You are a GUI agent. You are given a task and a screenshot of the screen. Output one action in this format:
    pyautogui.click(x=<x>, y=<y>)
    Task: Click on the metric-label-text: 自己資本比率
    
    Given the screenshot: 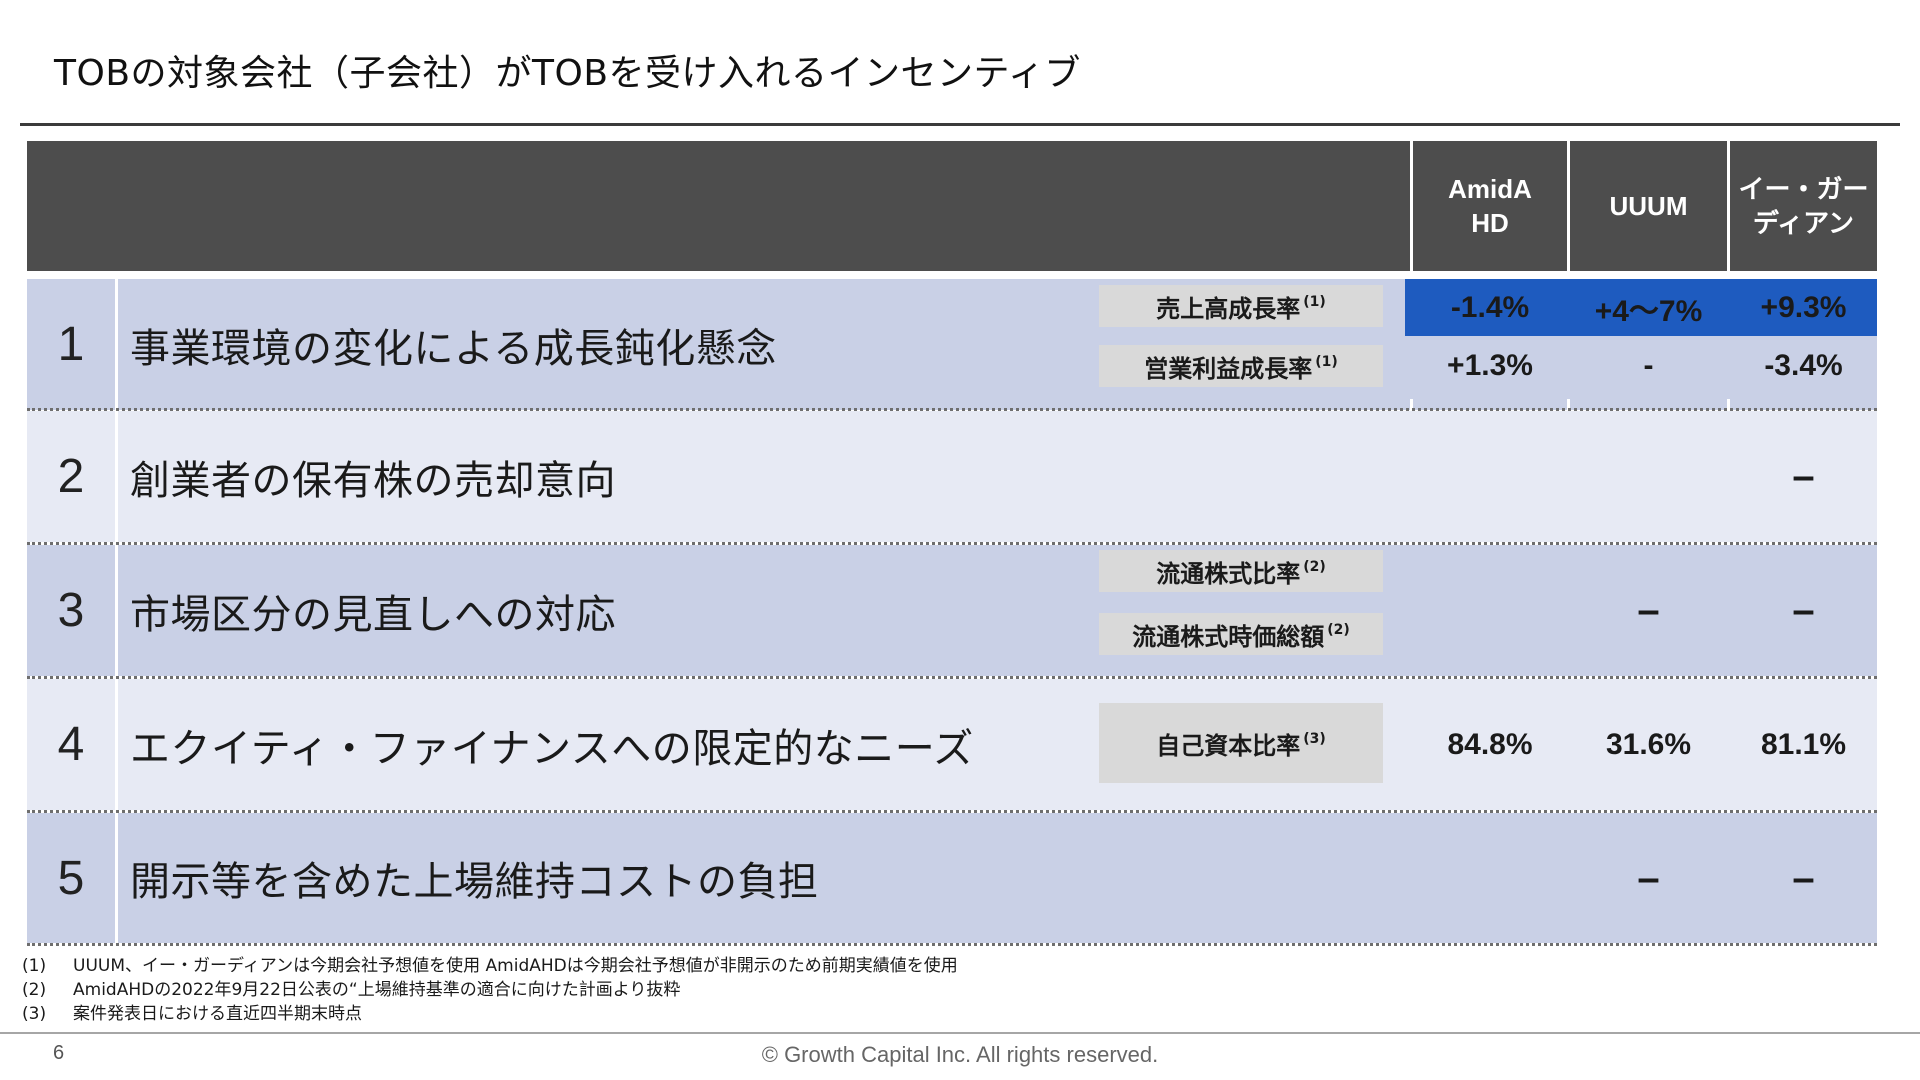 What is the action you would take?
    pyautogui.click(x=1228, y=745)
    